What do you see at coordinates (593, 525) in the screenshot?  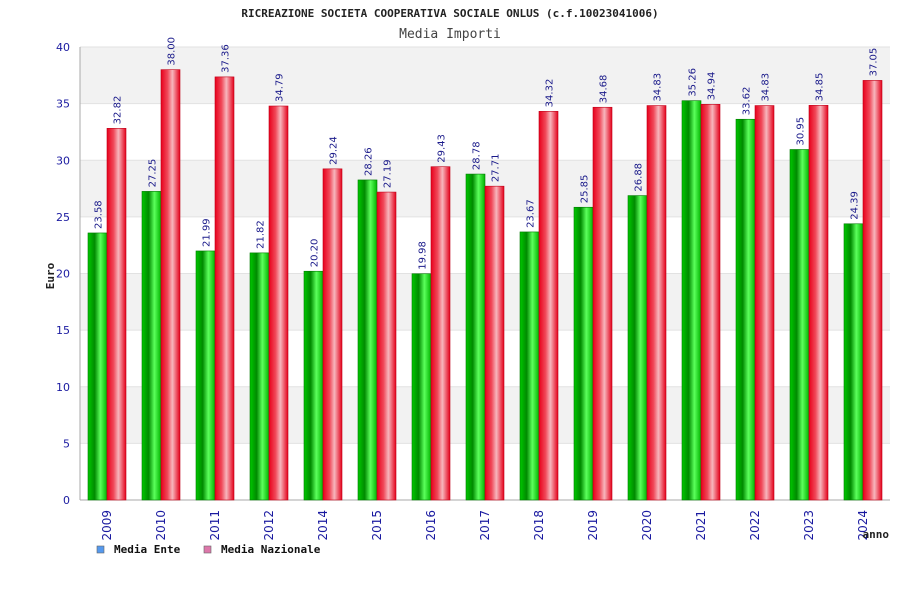 I see `x-tick-label: 2019` at bounding box center [593, 525].